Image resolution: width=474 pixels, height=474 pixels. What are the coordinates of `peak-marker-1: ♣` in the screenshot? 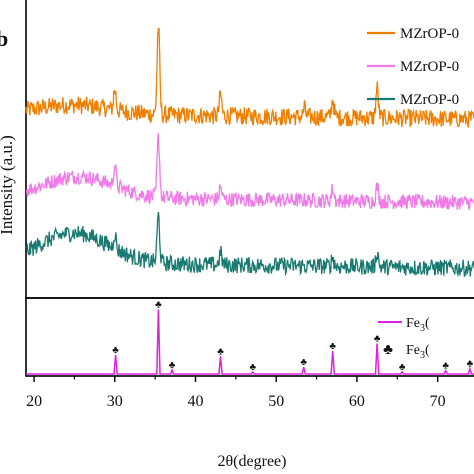 It's located at (115, 350).